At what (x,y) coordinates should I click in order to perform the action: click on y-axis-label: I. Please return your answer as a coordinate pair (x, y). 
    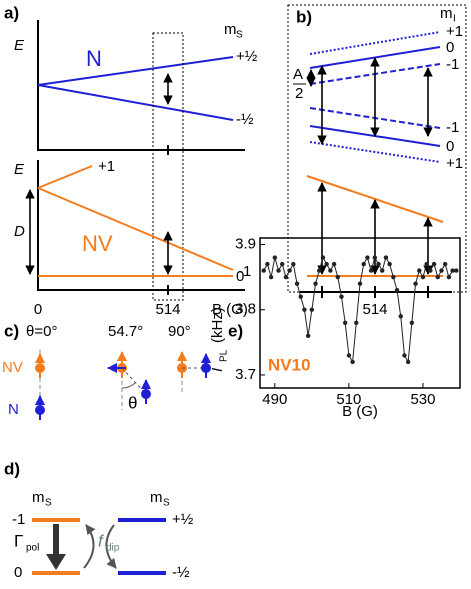
    Looking at the image, I should click on (217, 370).